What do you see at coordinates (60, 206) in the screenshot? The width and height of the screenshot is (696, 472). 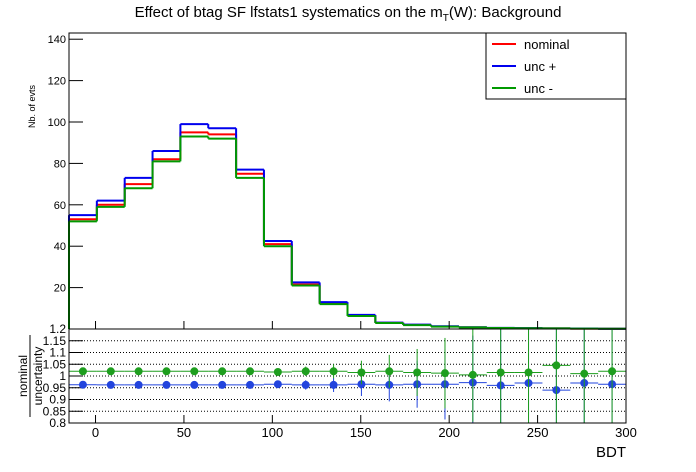 I see `y-tick-label: 60` at bounding box center [60, 206].